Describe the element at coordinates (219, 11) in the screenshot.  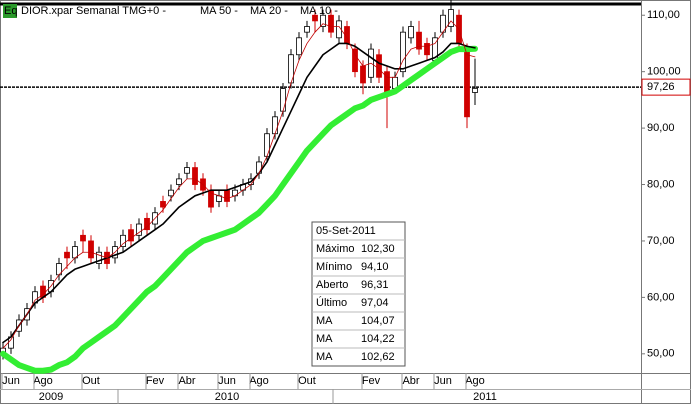
I see `legend-entry: MA 50 -` at that location.